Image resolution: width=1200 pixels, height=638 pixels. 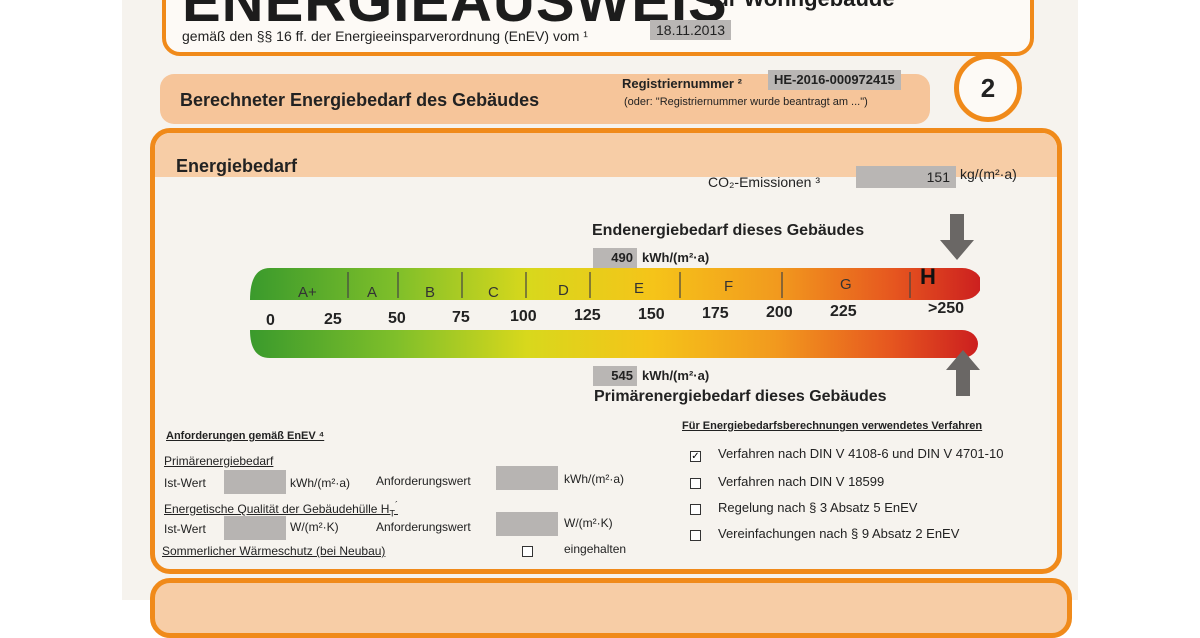 What do you see at coordinates (274, 551) in the screenshot?
I see `sommer-label: Sommerlicher Wärmeschutz (bei Neubau)` at bounding box center [274, 551].